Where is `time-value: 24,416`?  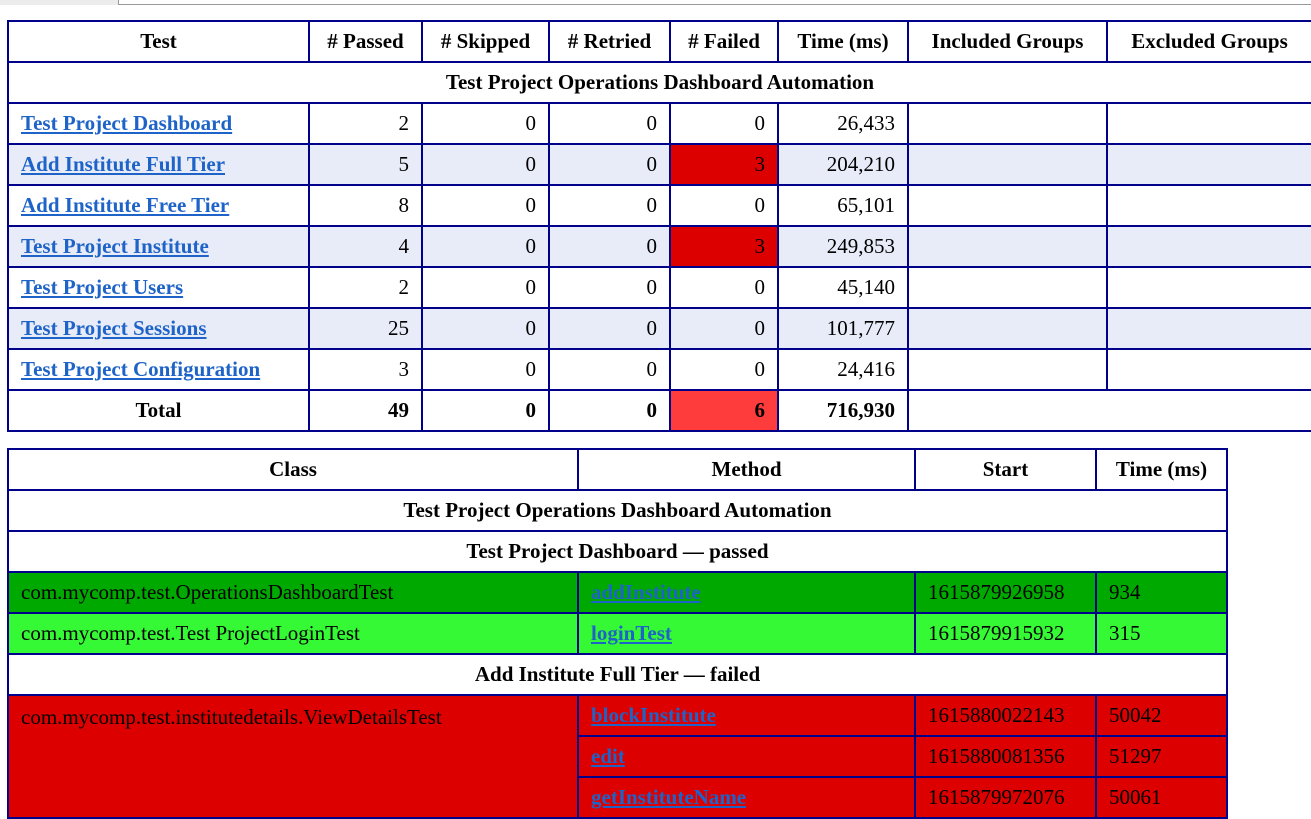
time-value: 24,416 is located at coordinates (843, 369).